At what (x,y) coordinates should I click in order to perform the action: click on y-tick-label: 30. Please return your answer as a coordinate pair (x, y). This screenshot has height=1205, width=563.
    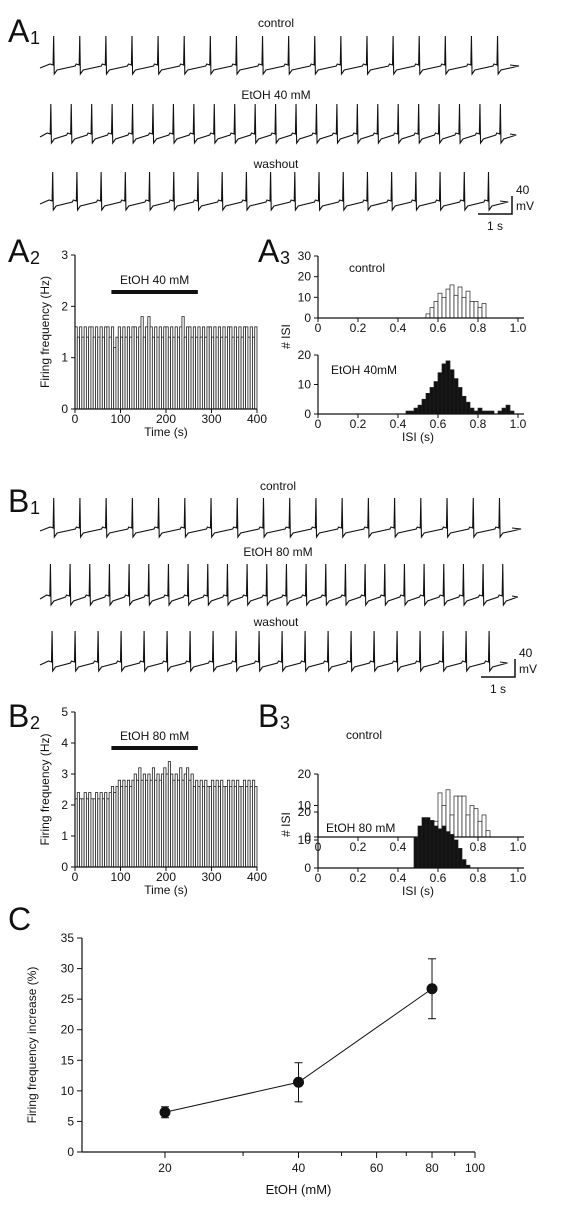
    Looking at the image, I should click on (68, 969).